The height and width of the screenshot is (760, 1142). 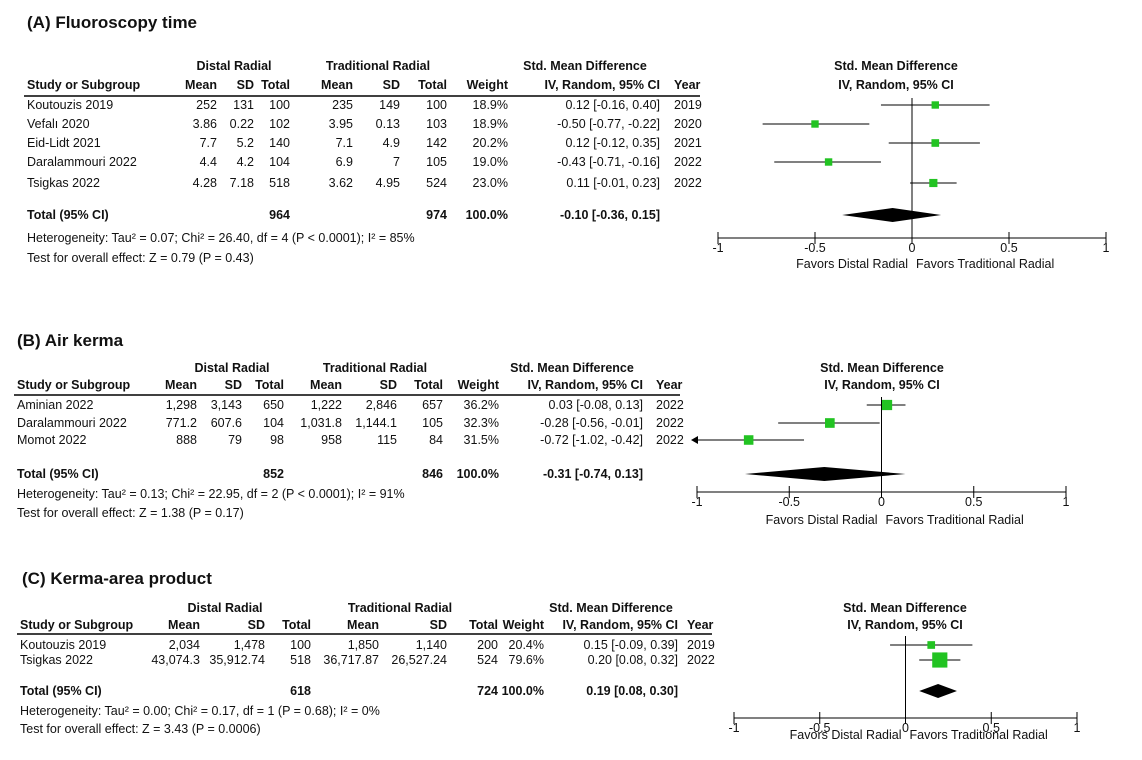 I want to click on cell-m2: 6.9, so click(x=344, y=162).